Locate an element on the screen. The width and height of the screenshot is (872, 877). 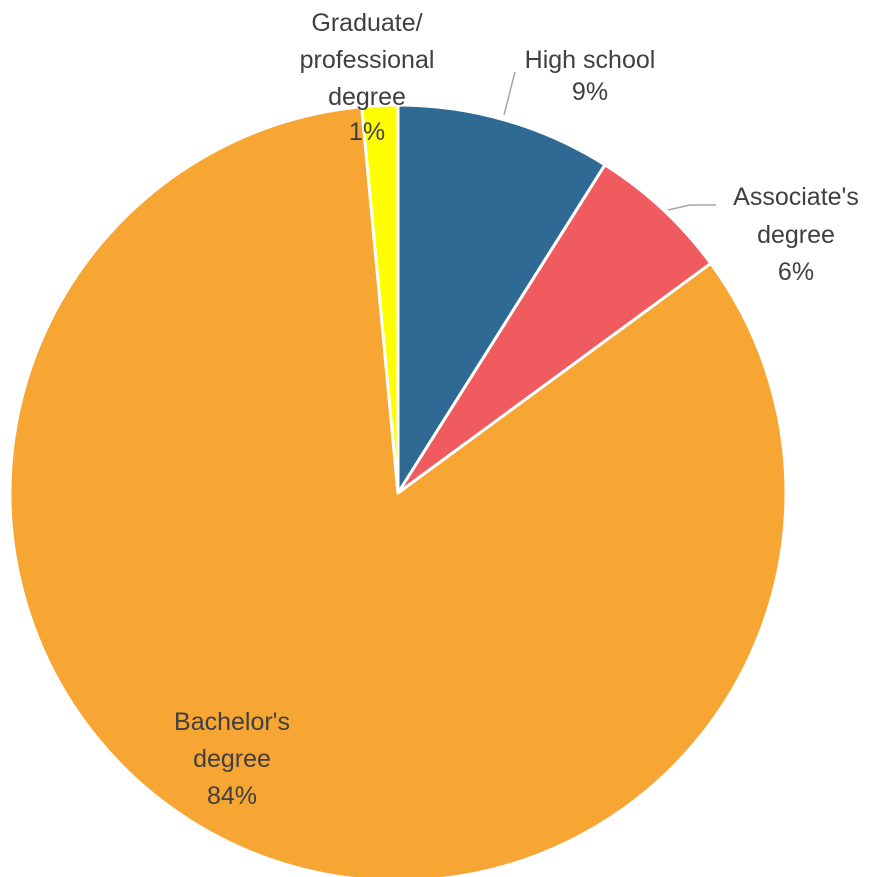
label-bachelors-line2: degree is located at coordinates (232, 759).